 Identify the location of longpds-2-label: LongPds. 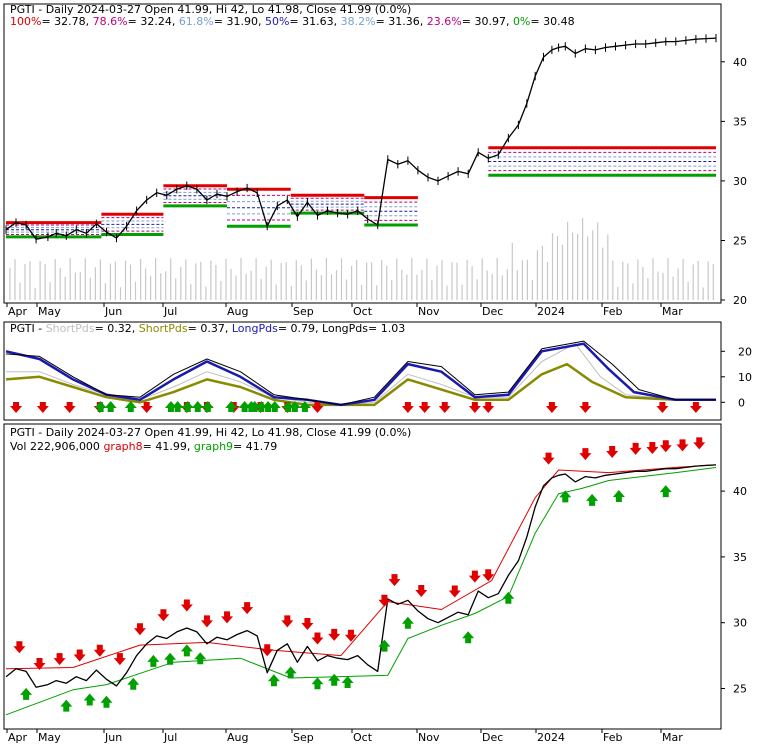
(345, 328).